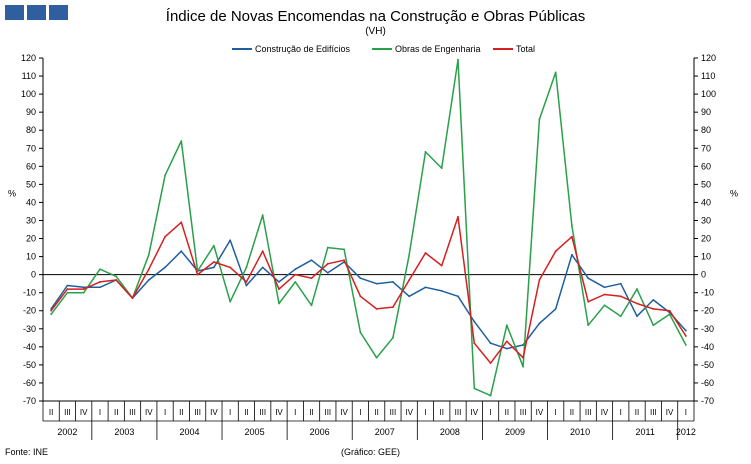 Image resolution: width=751 pixels, height=464 pixels. I want to click on y-tick-label-right: 50, so click(706, 184).